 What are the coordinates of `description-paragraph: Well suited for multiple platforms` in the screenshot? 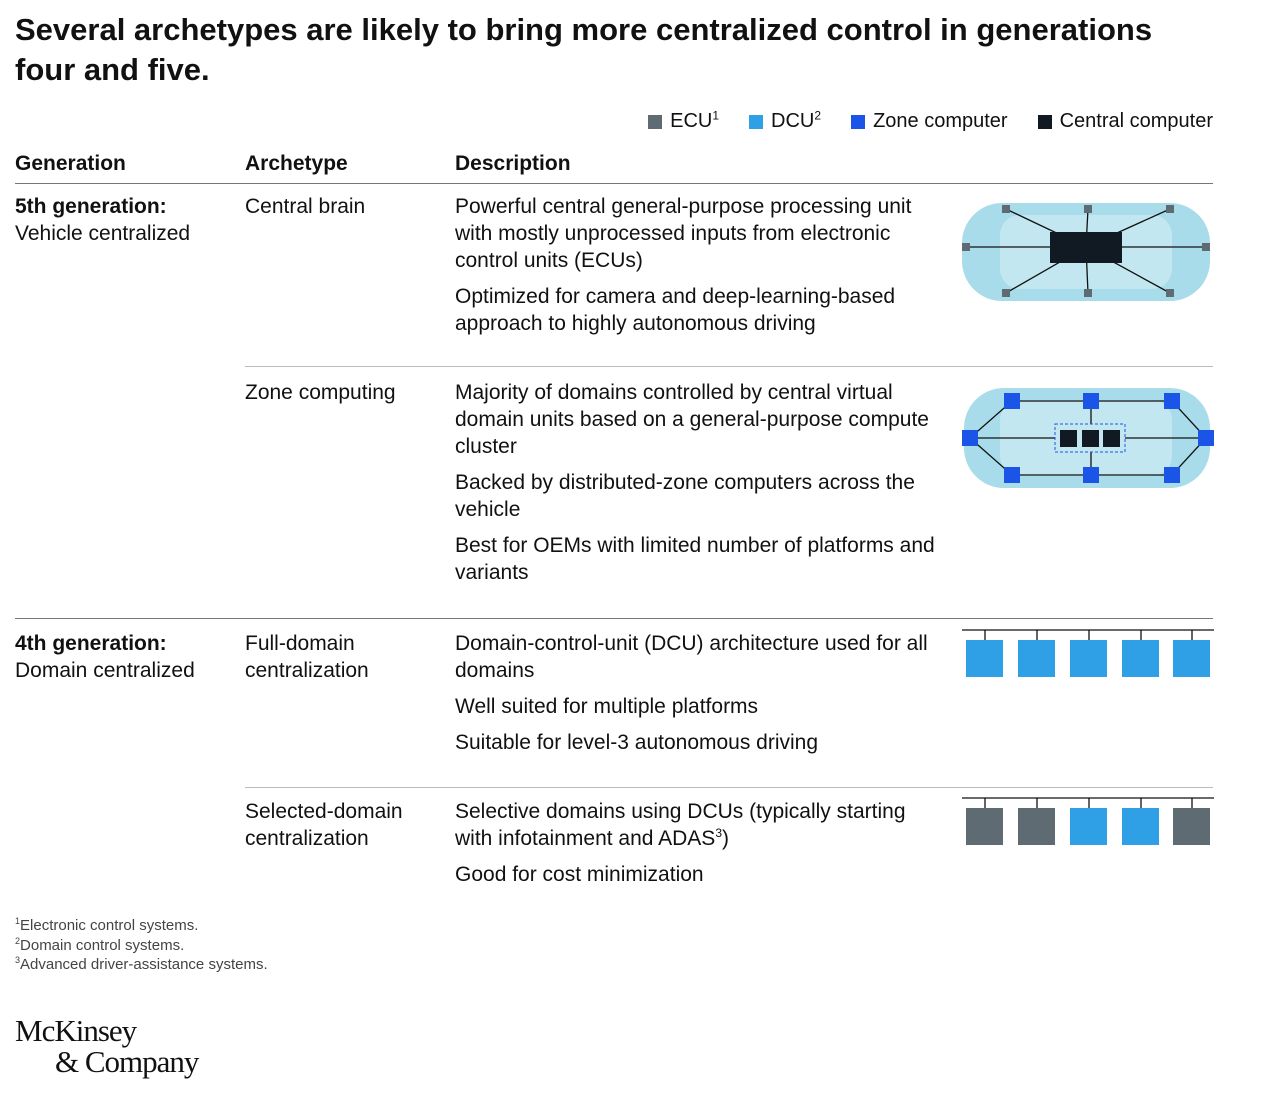 It's located at (697, 706).